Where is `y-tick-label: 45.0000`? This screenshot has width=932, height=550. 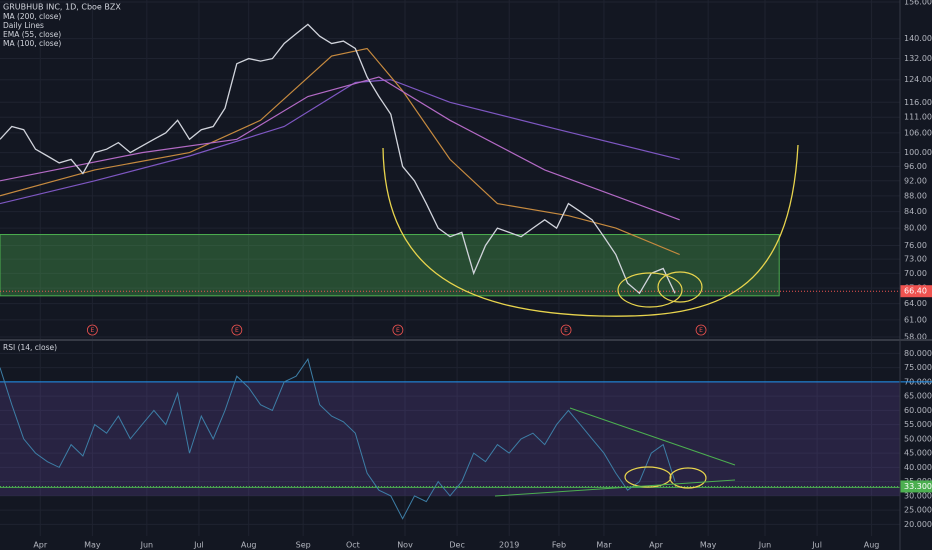
y-tick-label: 45.0000 is located at coordinates (918, 453).